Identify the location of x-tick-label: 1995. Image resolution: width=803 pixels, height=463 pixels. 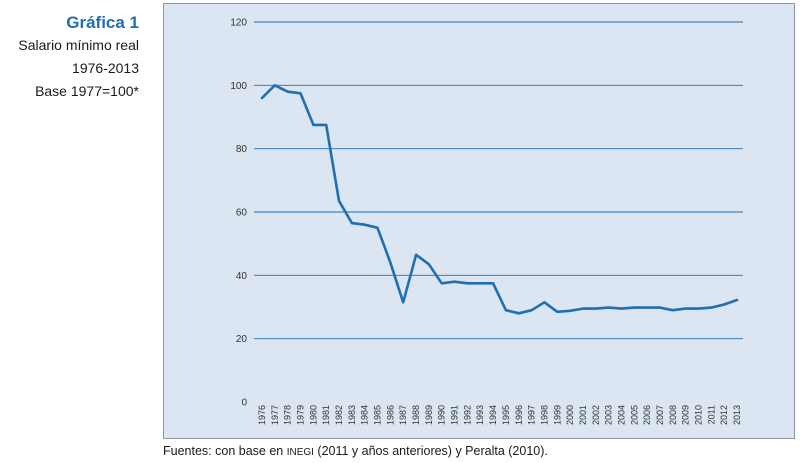
(506, 415).